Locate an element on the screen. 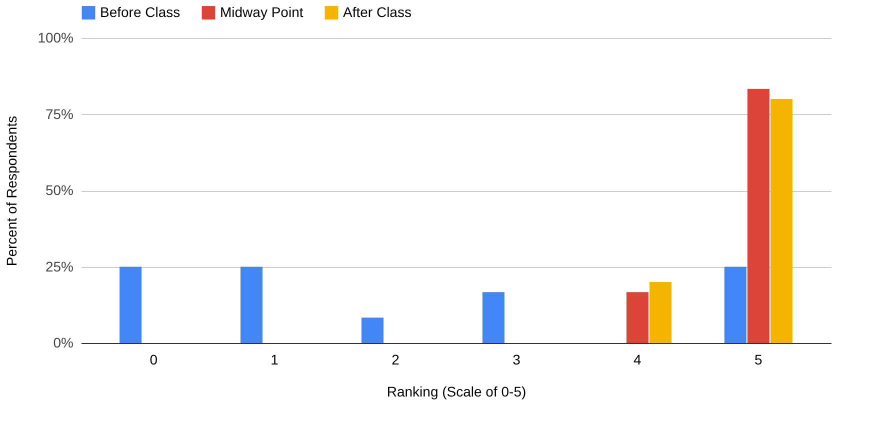 The height and width of the screenshot is (429, 870). x-tick-label: 3 is located at coordinates (516, 360).